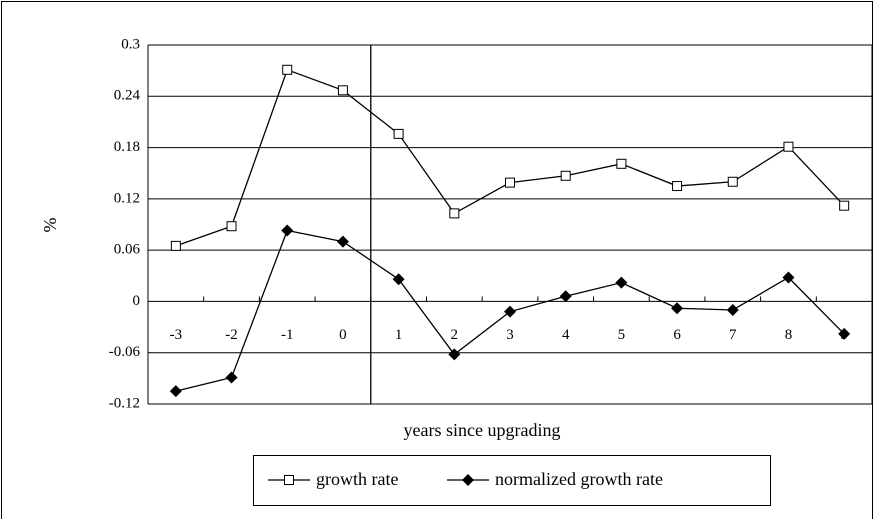  I want to click on x-tick-label: 1, so click(399, 335).